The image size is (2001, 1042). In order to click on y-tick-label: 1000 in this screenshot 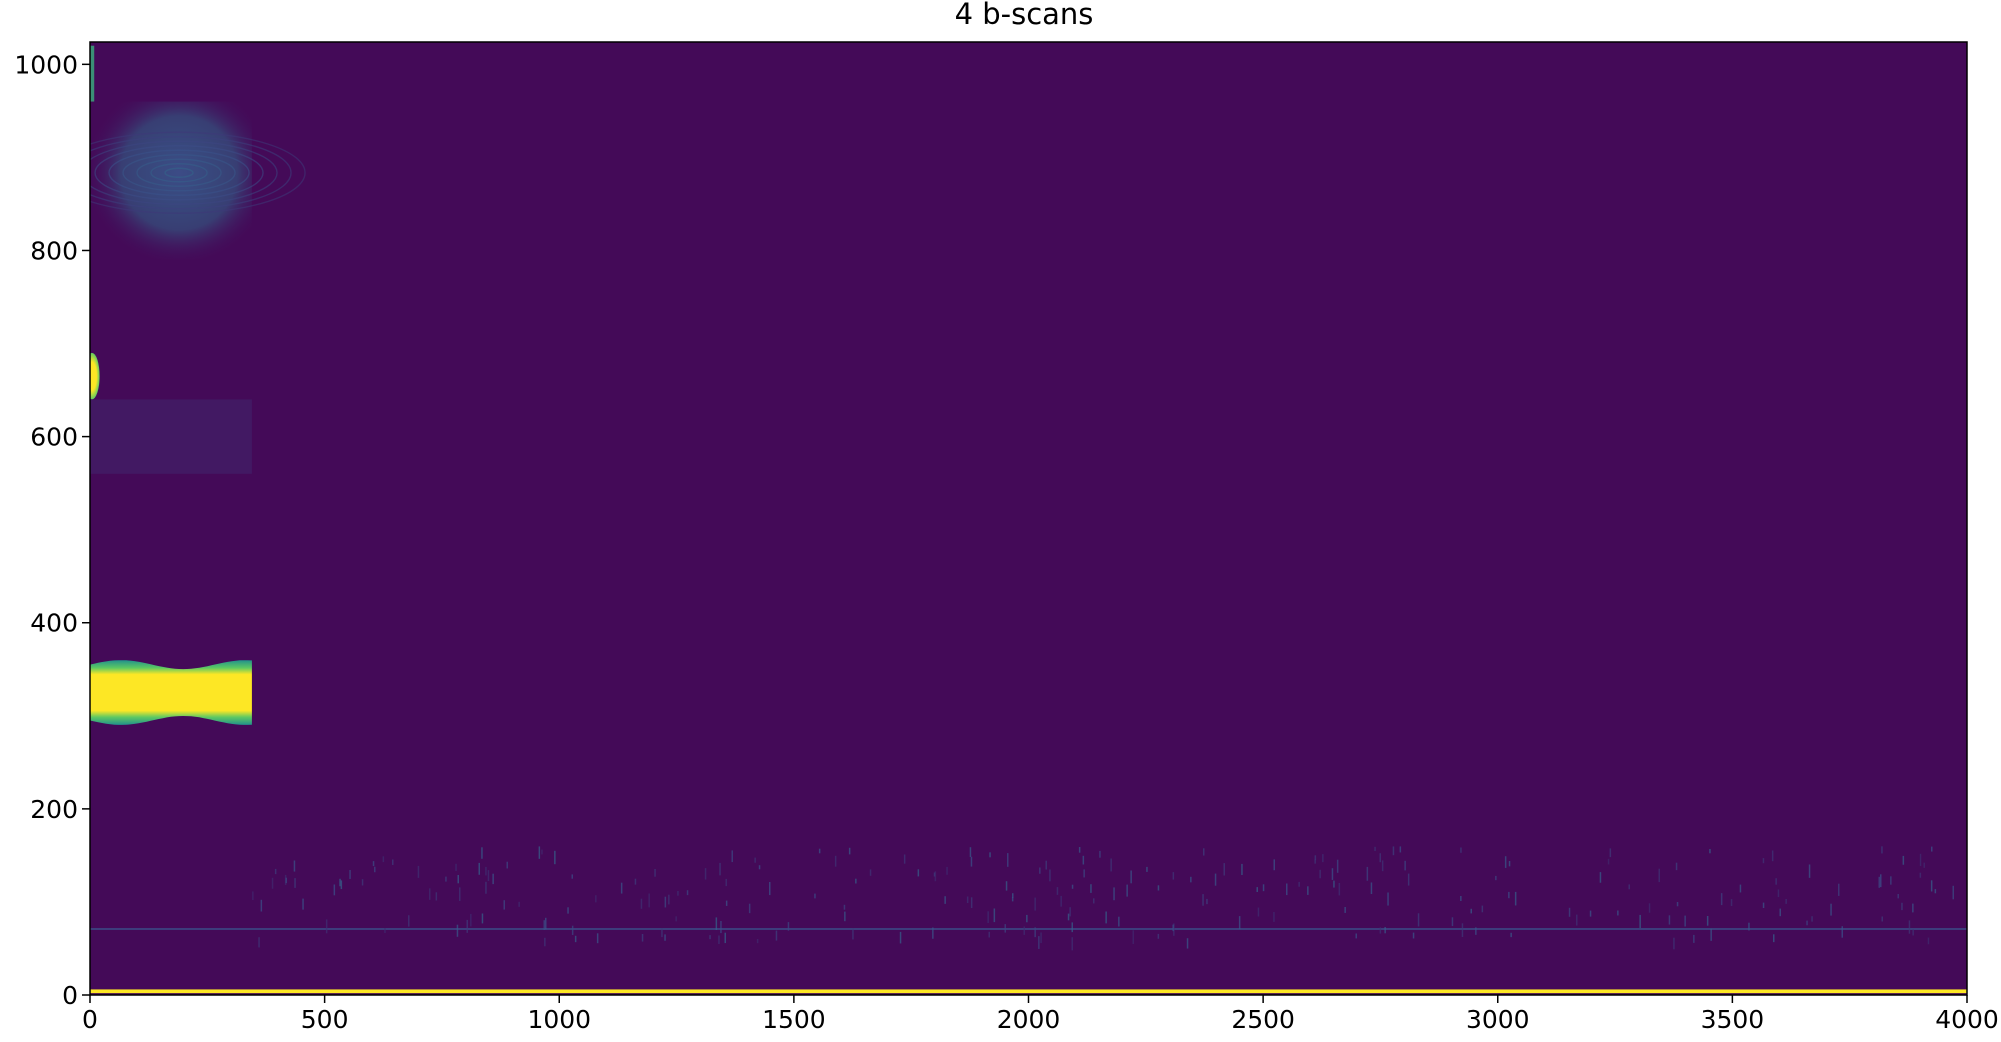, I will do `click(46, 64)`.